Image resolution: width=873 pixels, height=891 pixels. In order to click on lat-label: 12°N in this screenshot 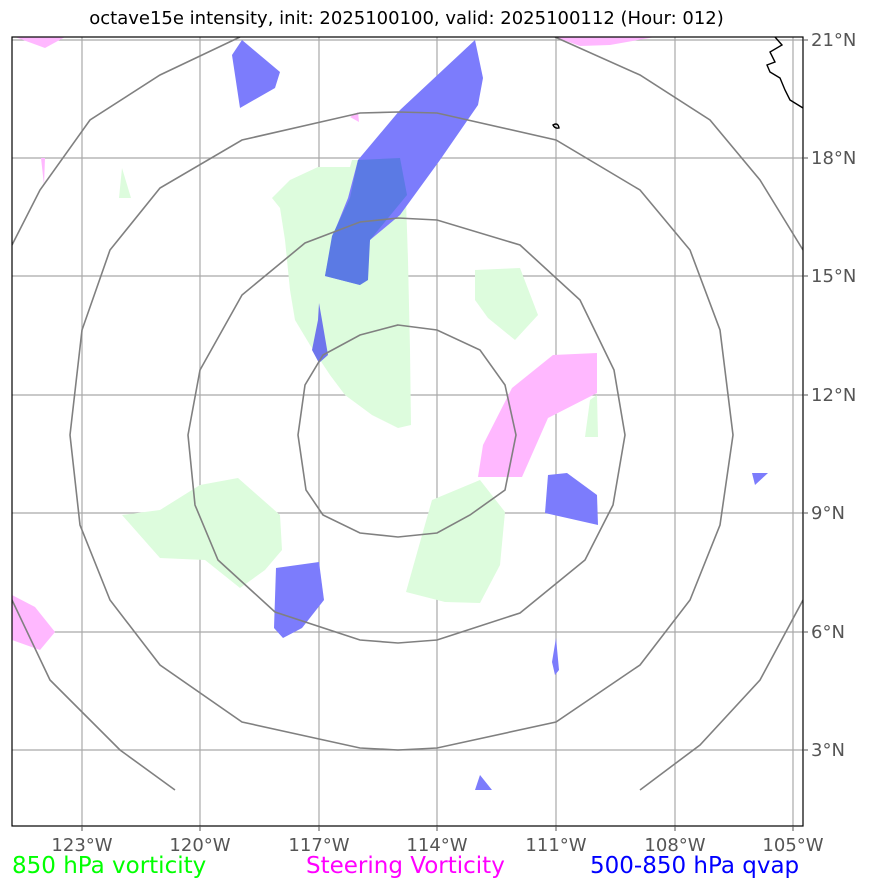, I will do `click(833, 395)`.